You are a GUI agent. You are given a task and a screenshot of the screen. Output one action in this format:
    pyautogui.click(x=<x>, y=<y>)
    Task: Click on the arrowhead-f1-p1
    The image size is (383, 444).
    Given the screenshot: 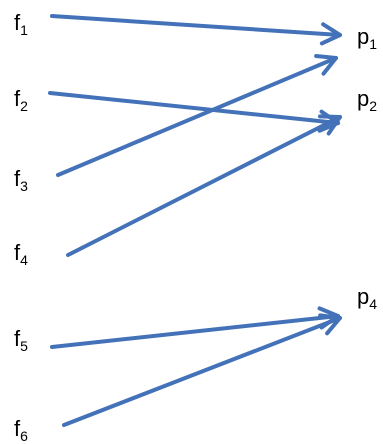 What is the action you would take?
    pyautogui.click(x=330, y=34)
    